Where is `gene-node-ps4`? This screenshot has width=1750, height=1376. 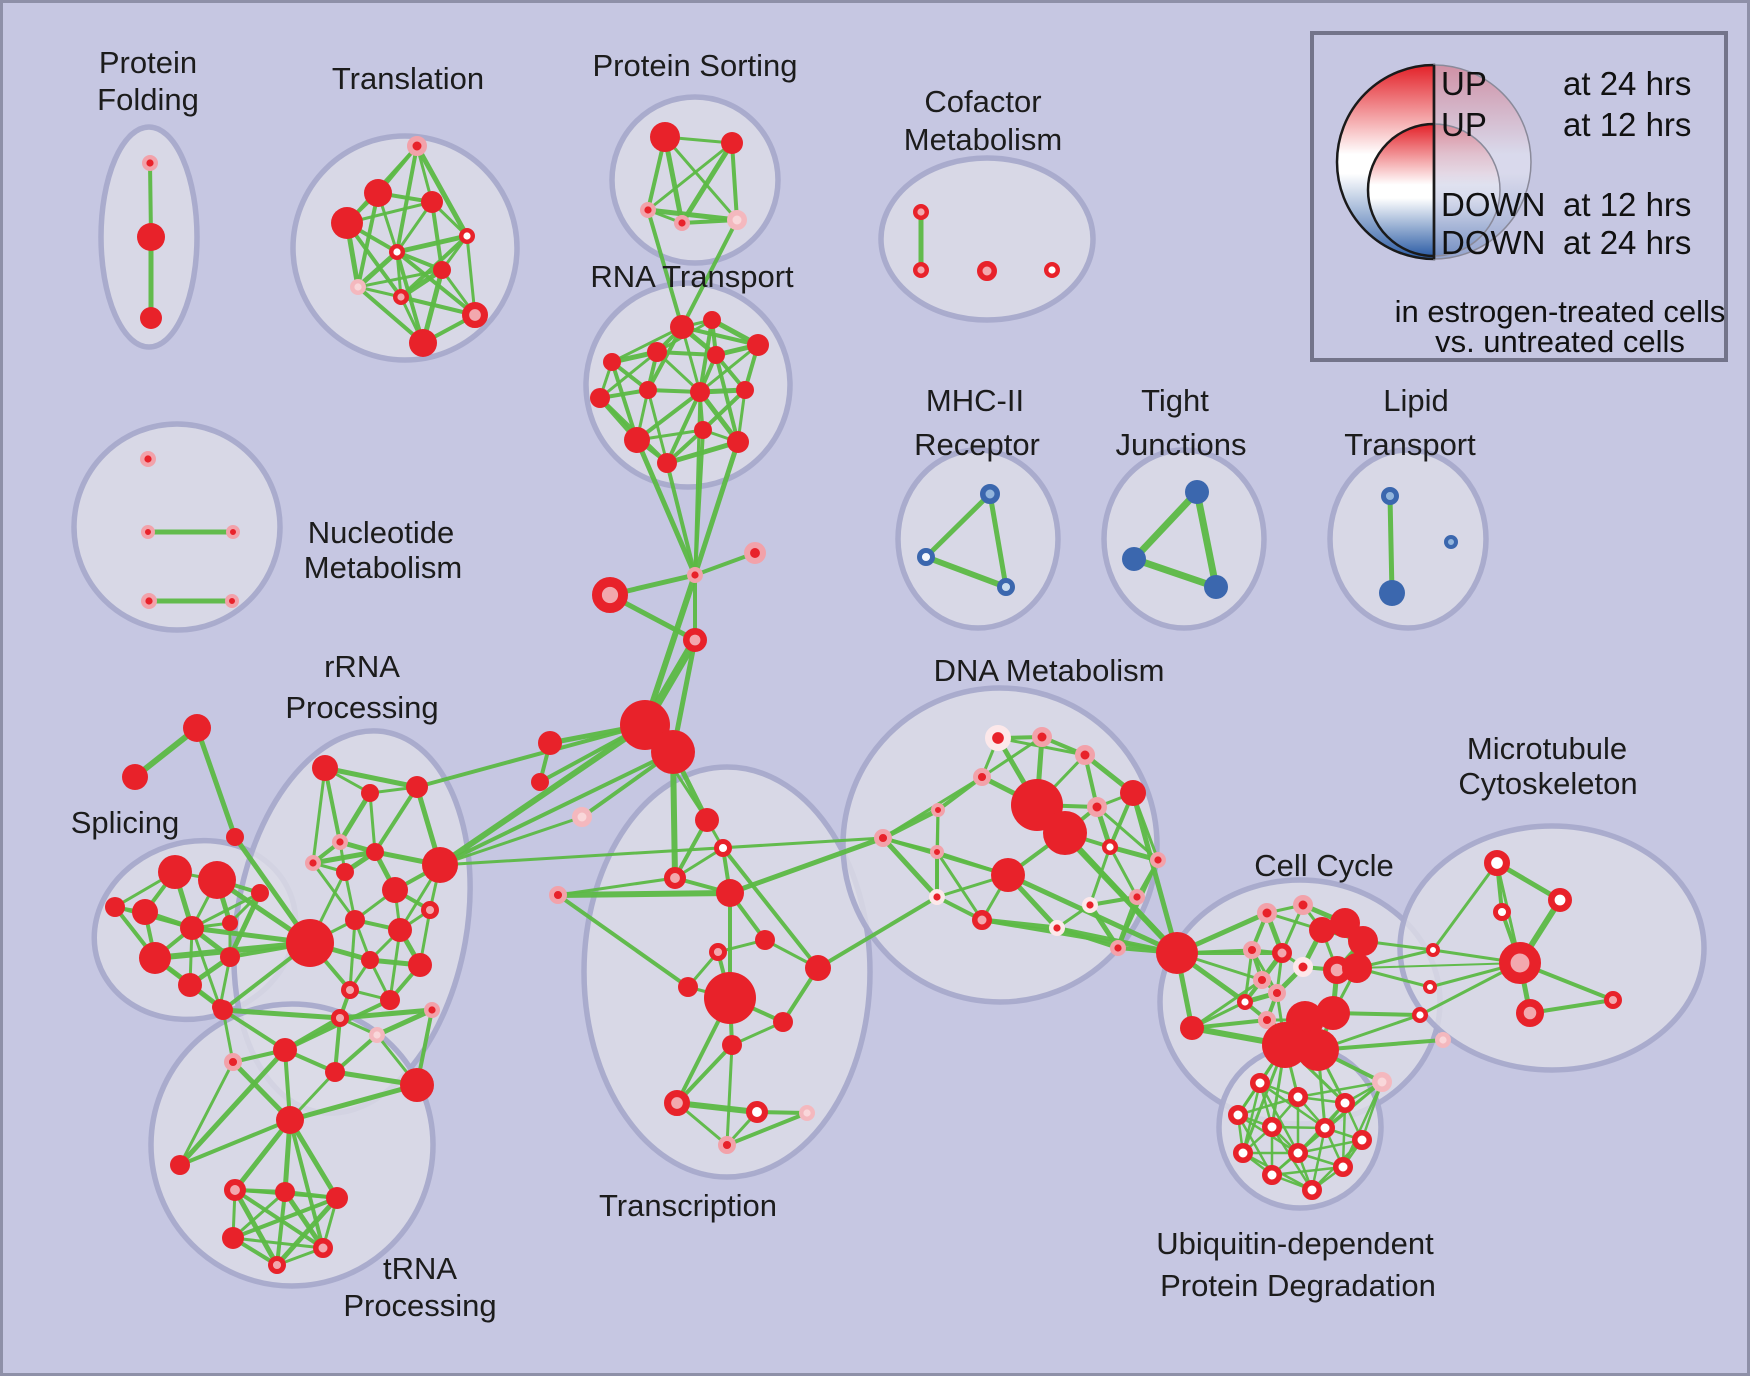
gene-node-ps4 is located at coordinates (737, 220).